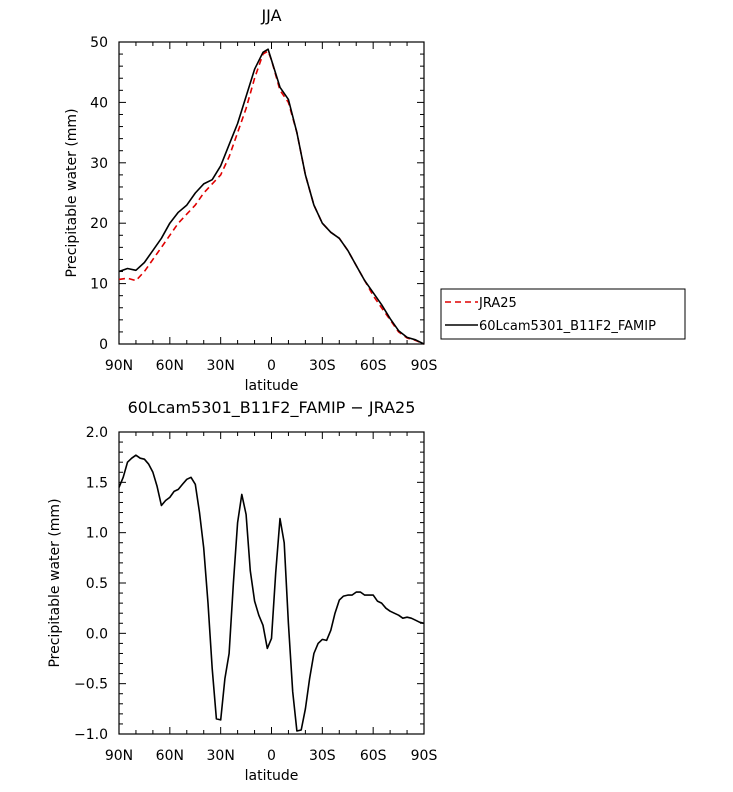 Image resolution: width=733 pixels, height=792 pixels. What do you see at coordinates (99, 164) in the screenshot?
I see `y-tick-label: 30` at bounding box center [99, 164].